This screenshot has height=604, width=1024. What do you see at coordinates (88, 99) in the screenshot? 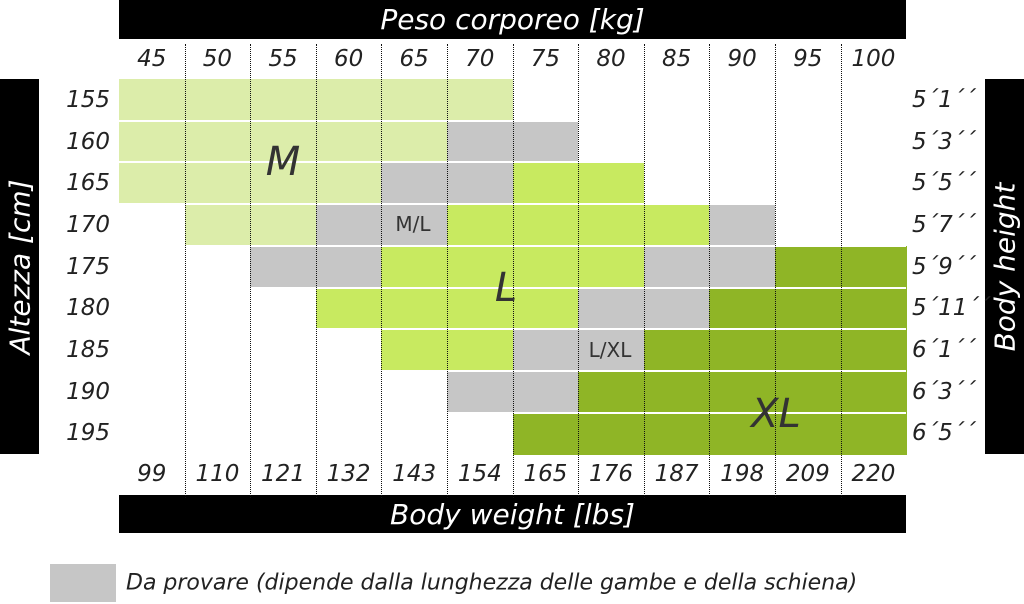
I see `cm-row-label: 155` at bounding box center [88, 99].